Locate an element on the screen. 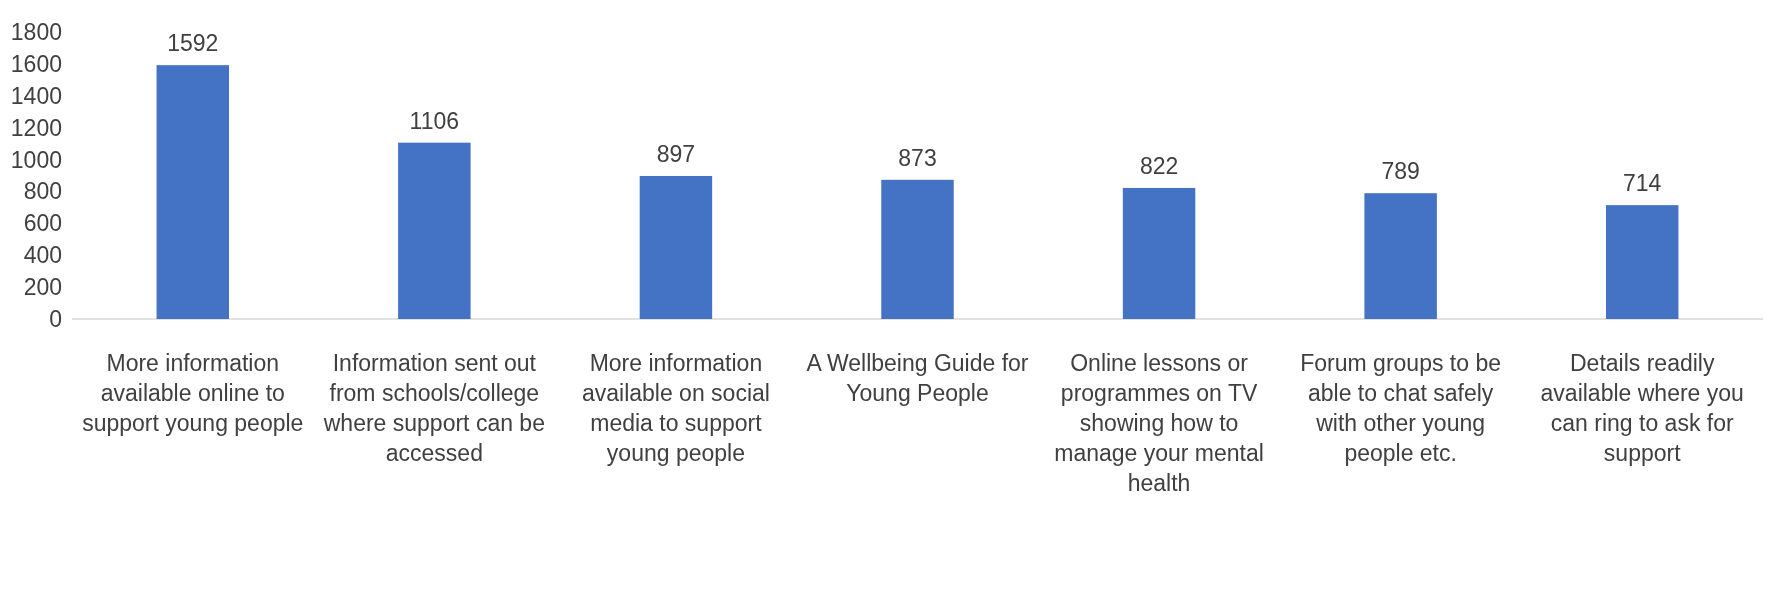 The width and height of the screenshot is (1769, 591). y-tick-label: 1600 is located at coordinates (36, 63).